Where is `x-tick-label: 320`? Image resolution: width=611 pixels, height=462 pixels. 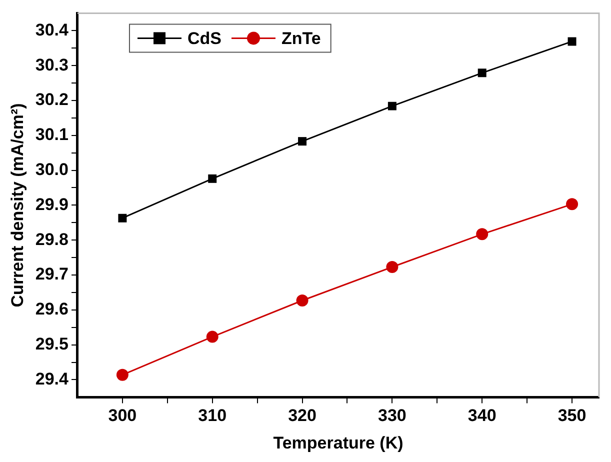 x-tick-label: 320 is located at coordinates (302, 416).